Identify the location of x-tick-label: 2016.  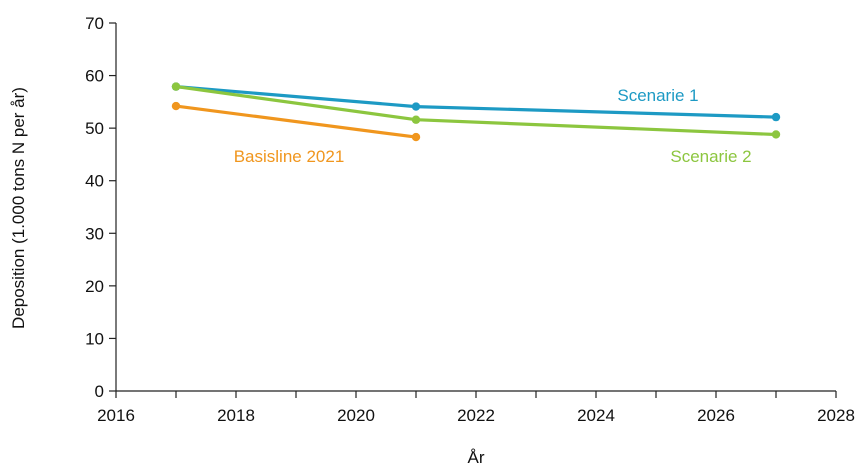
(116, 415).